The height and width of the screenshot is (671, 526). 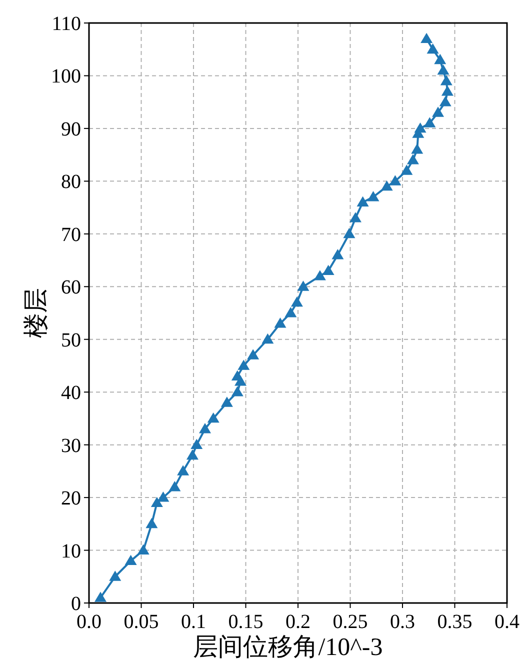 What do you see at coordinates (402, 622) in the screenshot?
I see `x-tick-label: 0.3` at bounding box center [402, 622].